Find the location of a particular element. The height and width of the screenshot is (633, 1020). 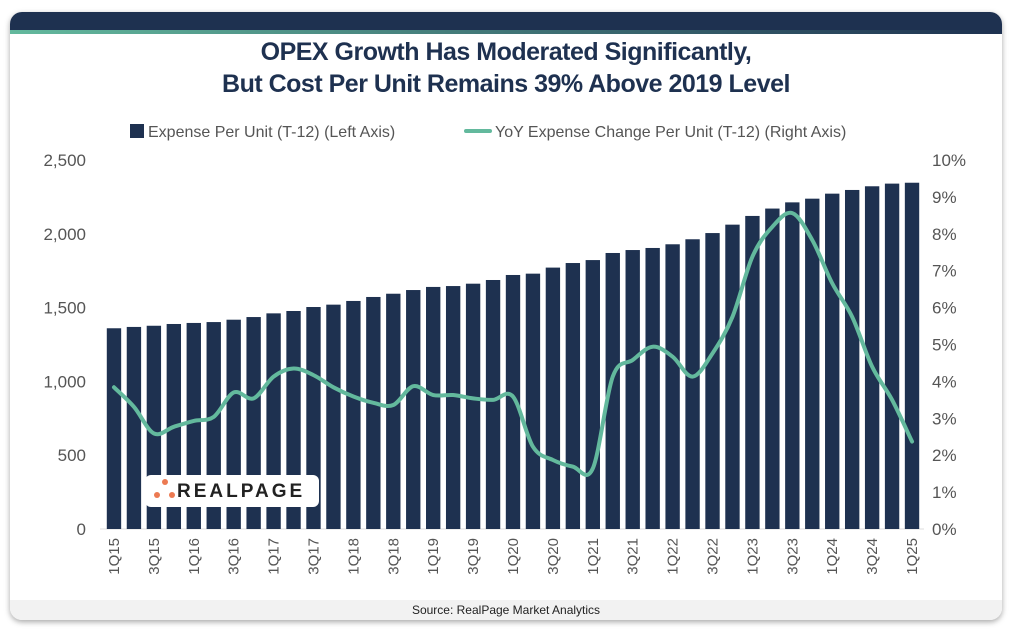

right-axis-tick: 2% is located at coordinates (944, 455).